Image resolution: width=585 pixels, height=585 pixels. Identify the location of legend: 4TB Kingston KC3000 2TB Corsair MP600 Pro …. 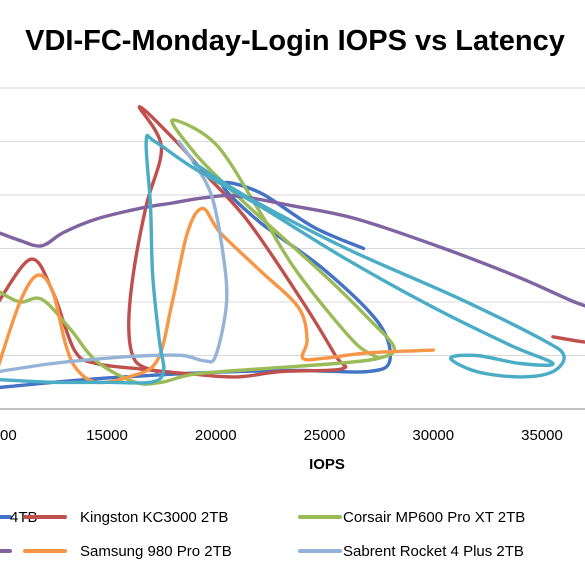
(262, 534).